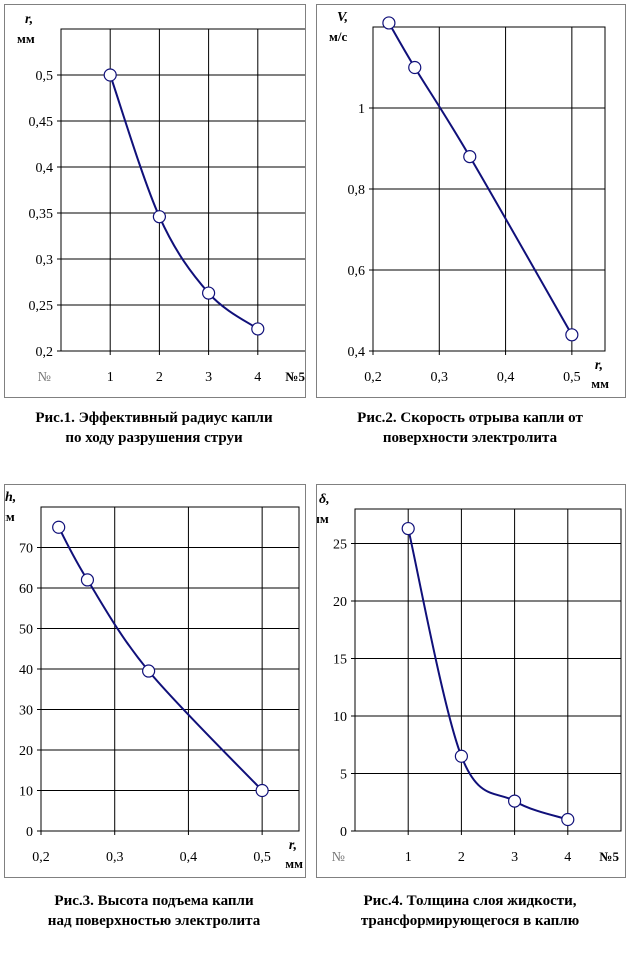 Image resolution: width=630 pixels, height=974 pixels. What do you see at coordinates (41, 122) in the screenshot?
I see `chart-1-y-tick-label: 0,45` at bounding box center [41, 122].